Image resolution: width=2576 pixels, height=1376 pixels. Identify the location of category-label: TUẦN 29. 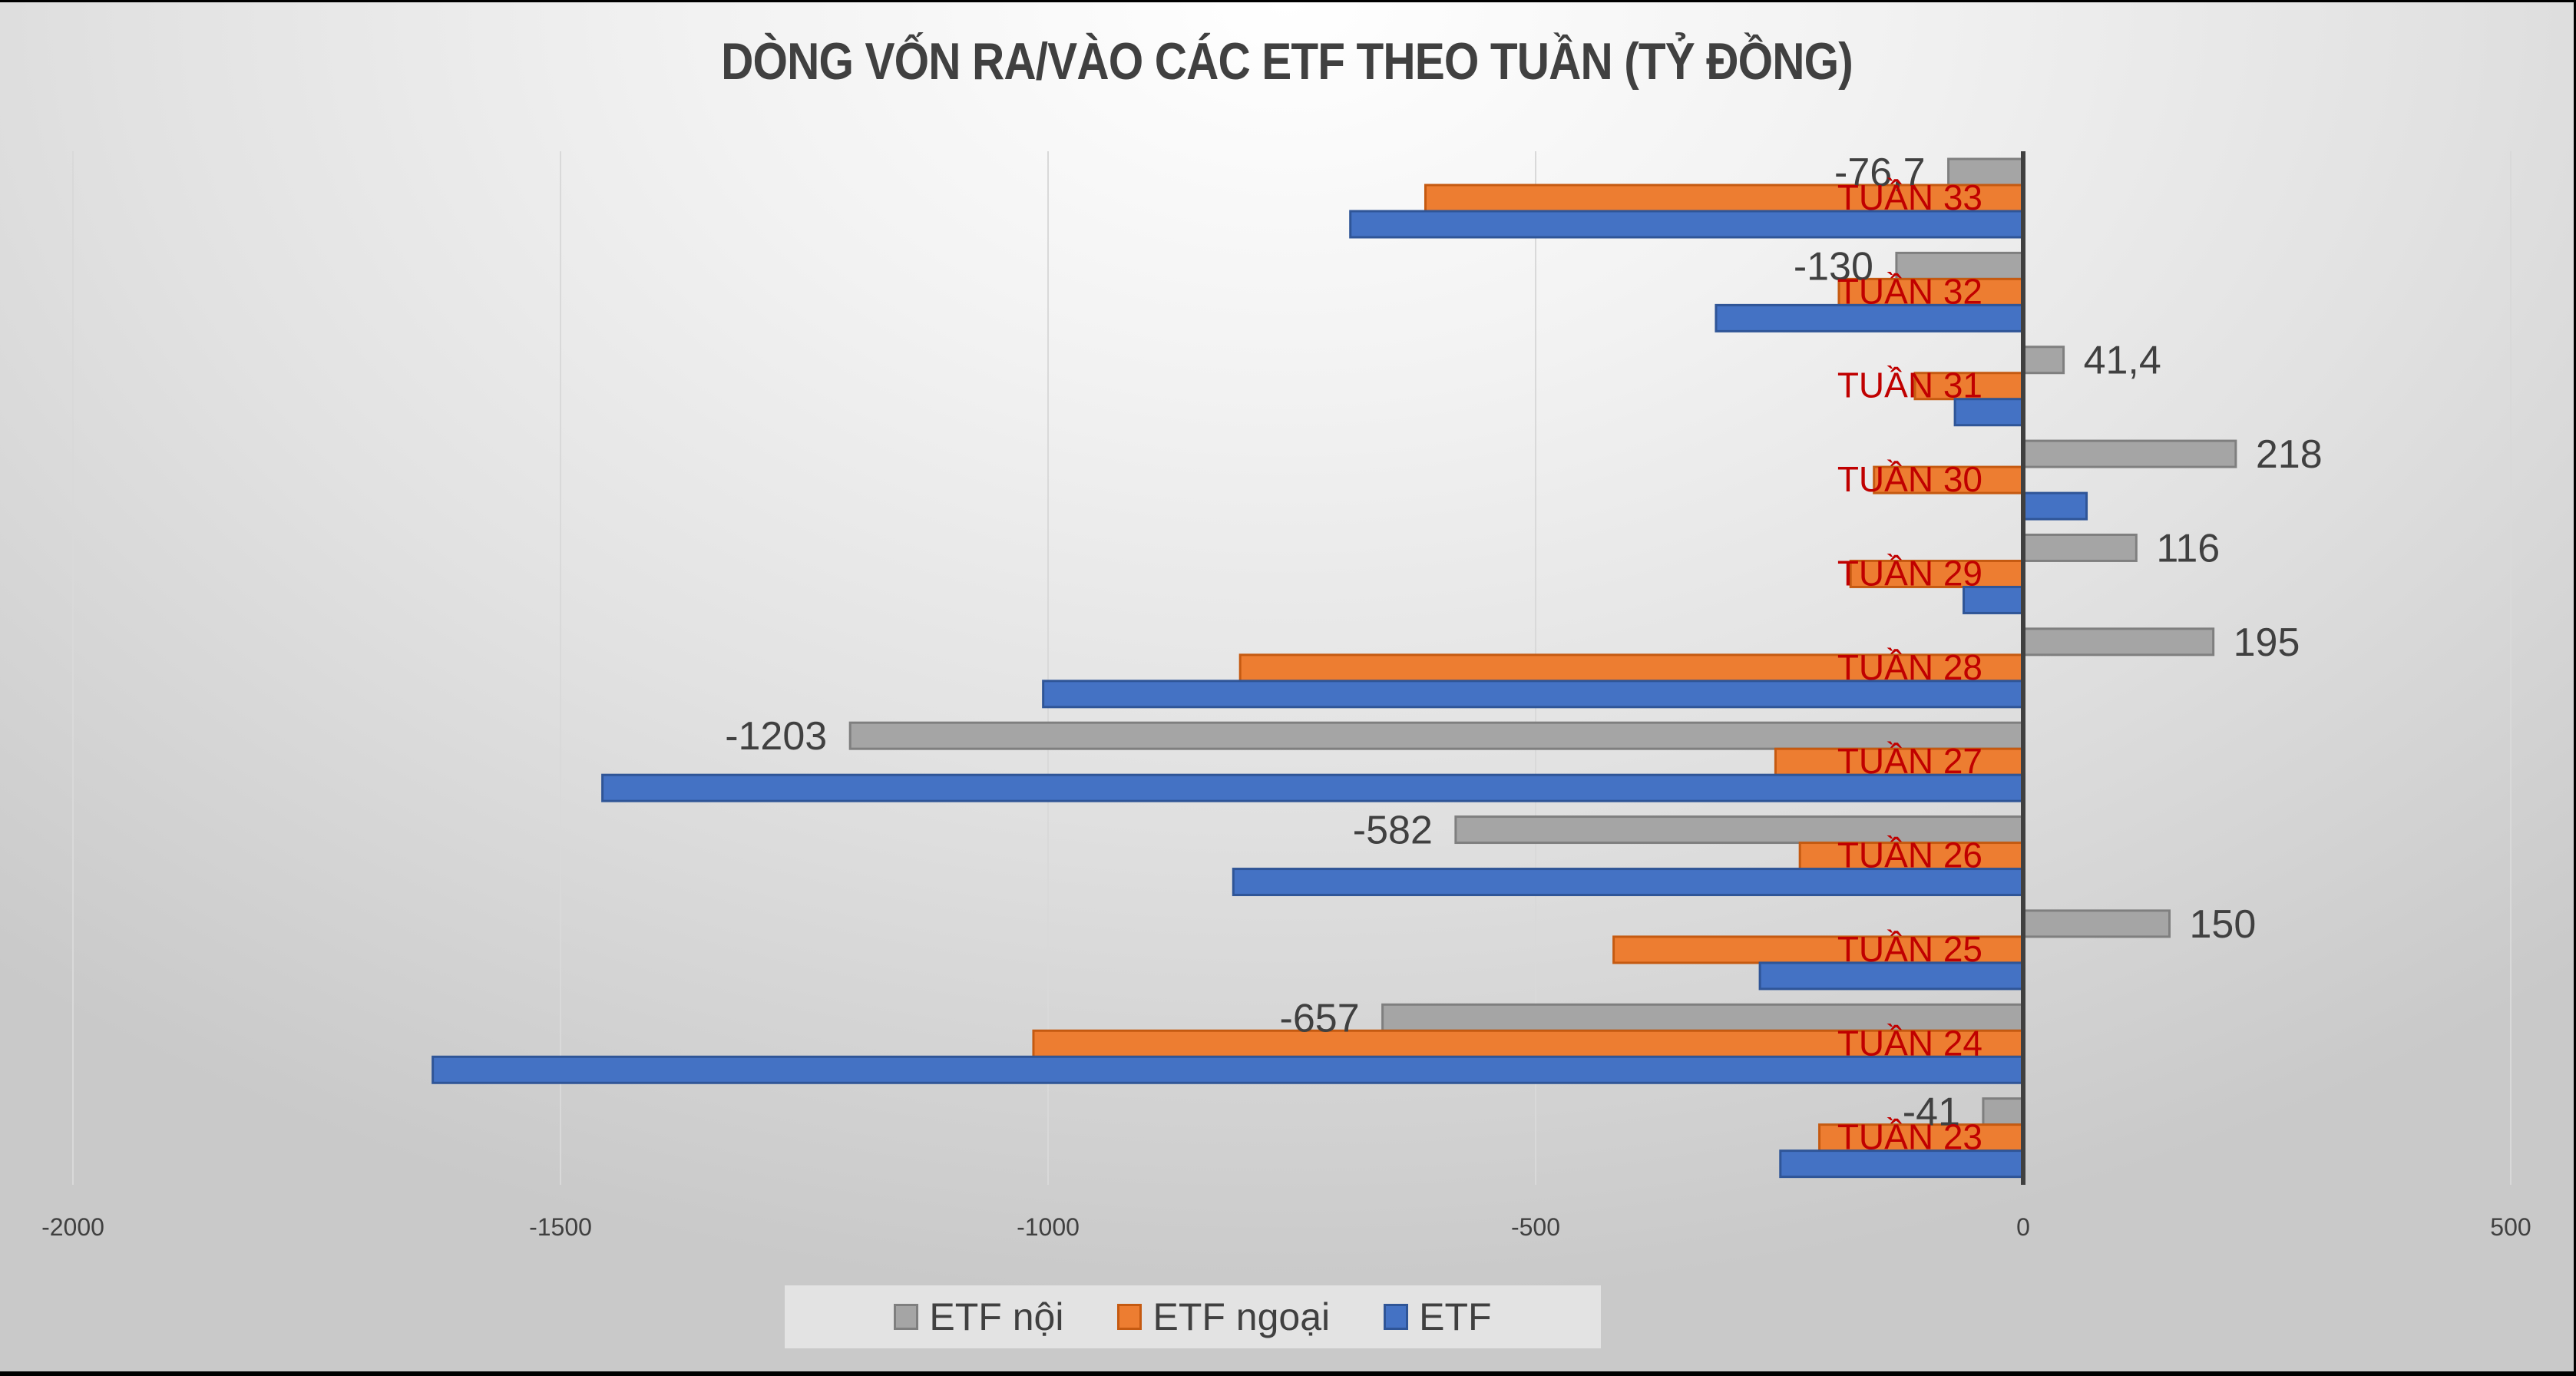
(1909, 573).